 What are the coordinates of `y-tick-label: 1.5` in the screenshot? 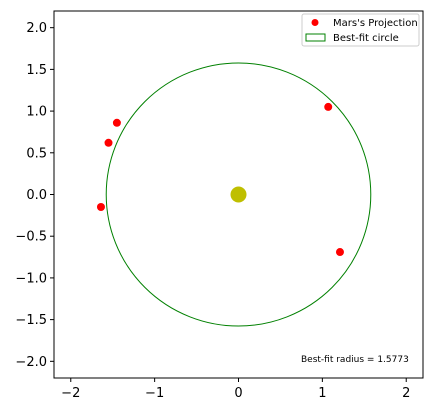 It's located at (36, 70).